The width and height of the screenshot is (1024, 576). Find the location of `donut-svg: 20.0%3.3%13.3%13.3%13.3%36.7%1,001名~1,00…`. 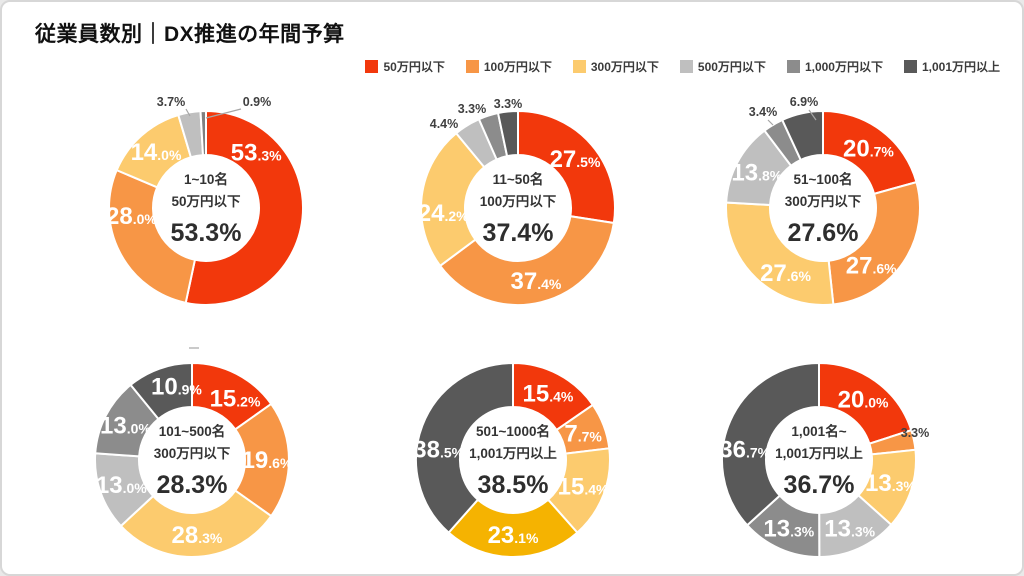

donut-svg: 20.0%3.3%13.3%13.3%13.3%36.7%1,001名~1,00… is located at coordinates (824, 460).